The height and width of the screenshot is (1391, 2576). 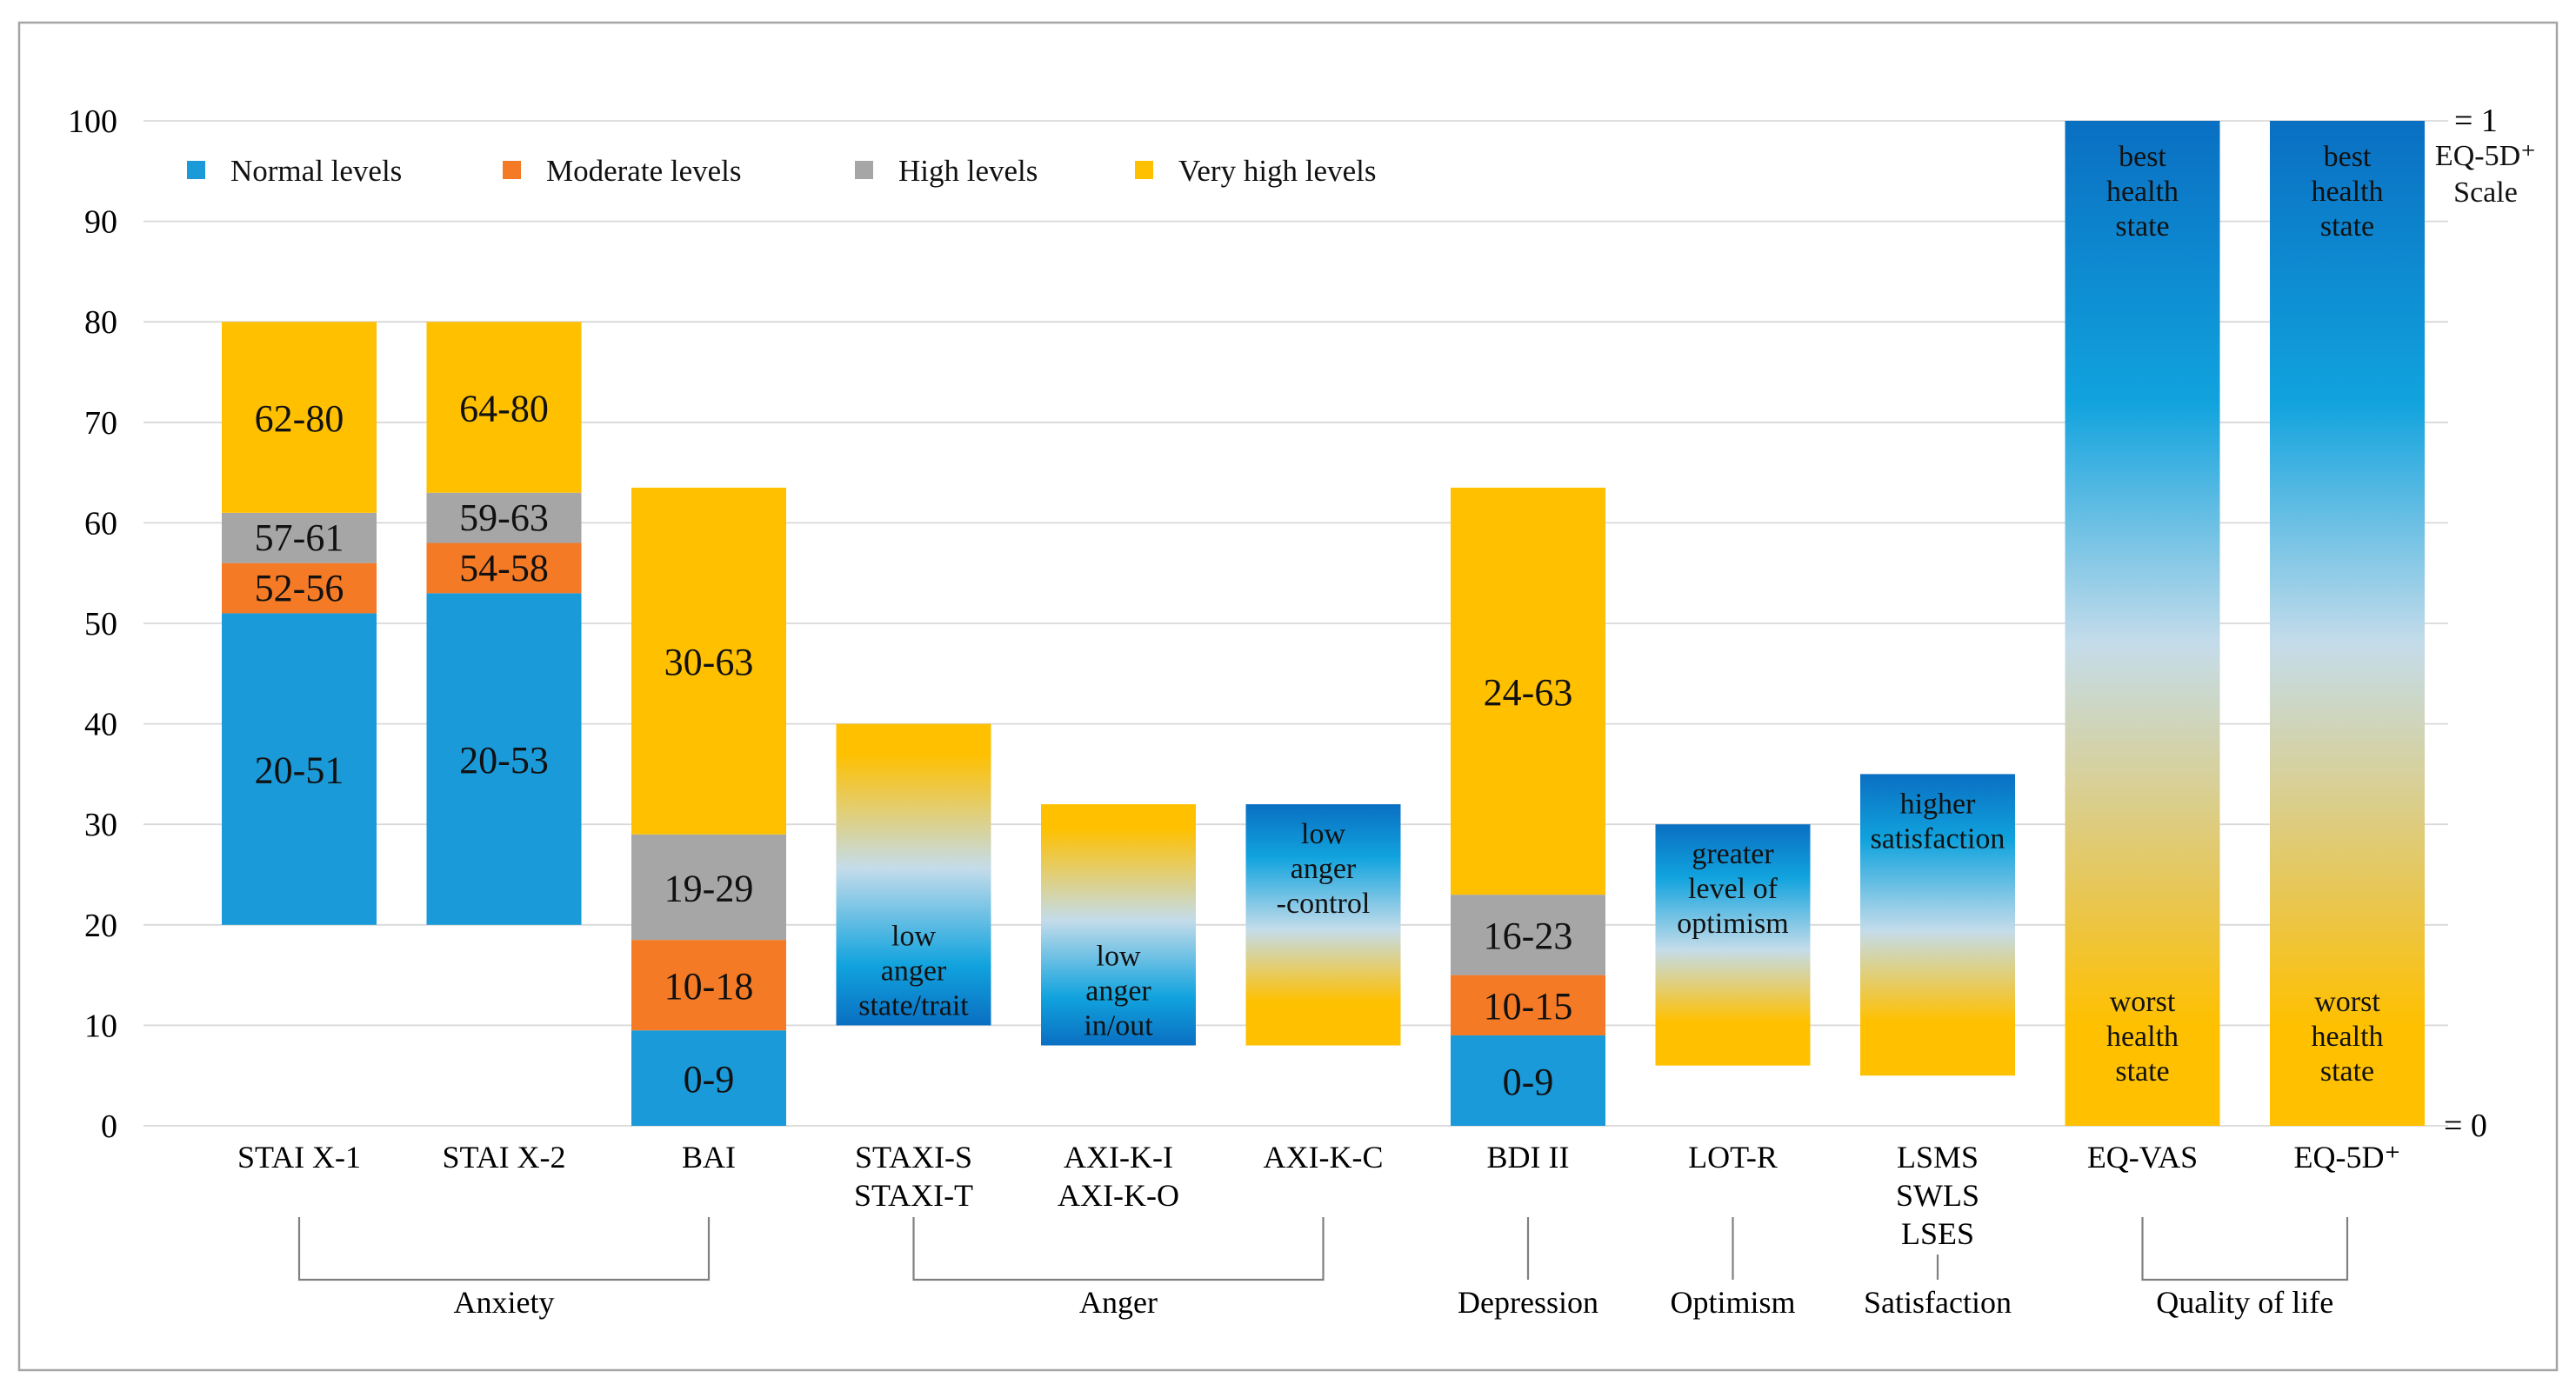 I want to click on segment-label: 20-53, so click(x=504, y=760).